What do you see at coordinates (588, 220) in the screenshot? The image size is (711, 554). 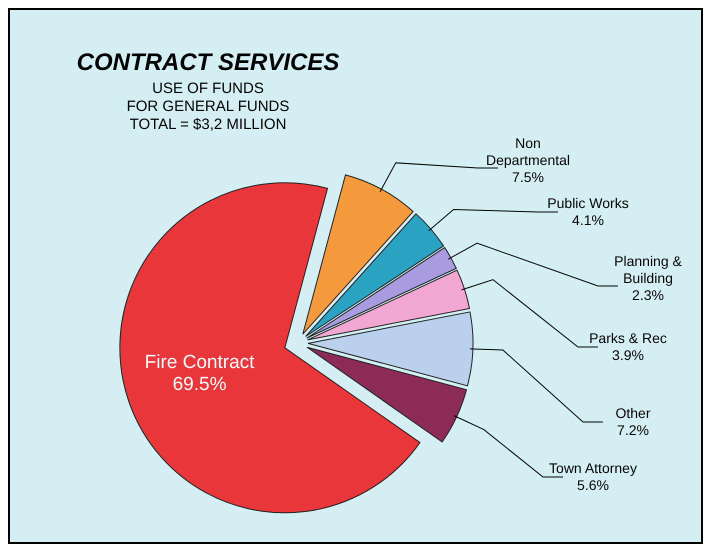 I see `data-label: 4.1%` at bounding box center [588, 220].